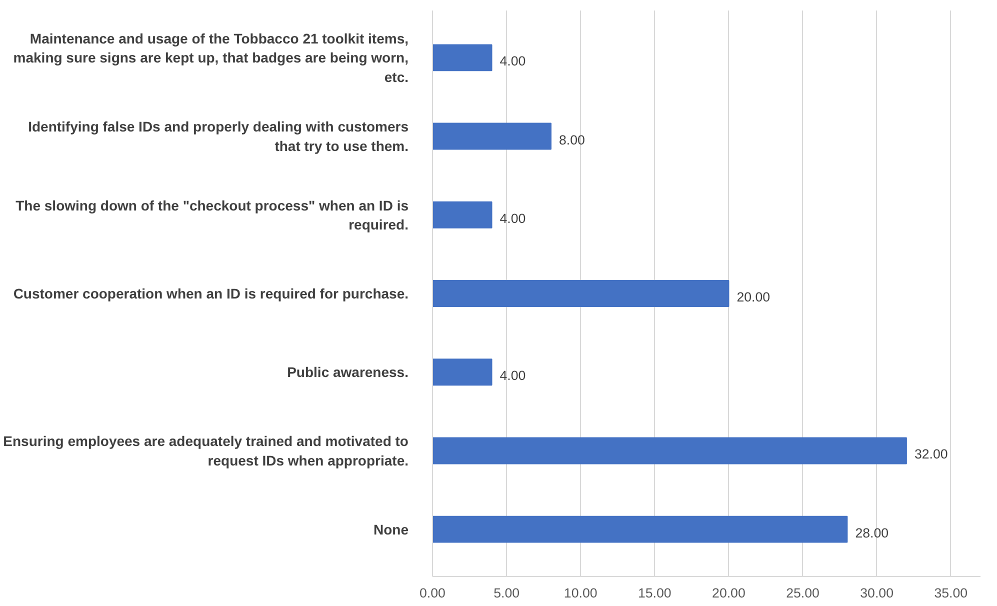 The height and width of the screenshot is (606, 997). Describe the element at coordinates (803, 593) in the screenshot. I see `x-tick-label: 25.00` at that location.